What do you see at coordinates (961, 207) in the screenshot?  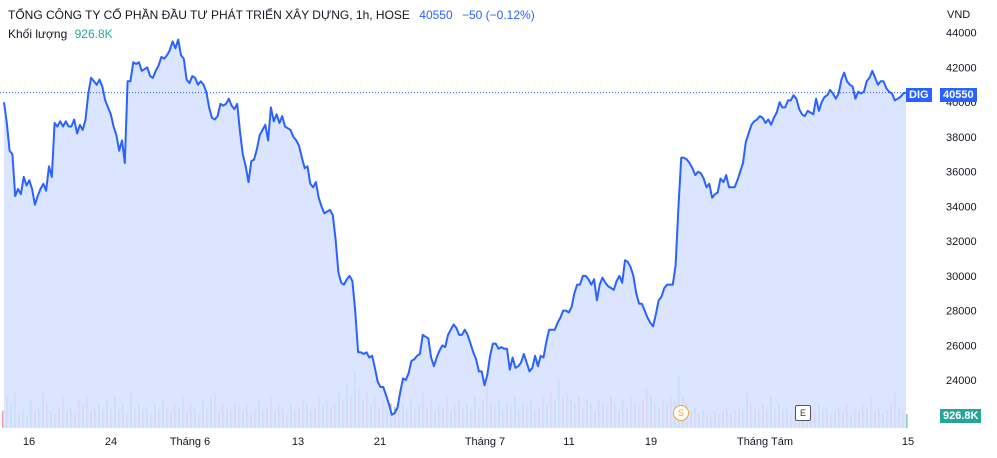 I see `y-tick-label: 34000` at bounding box center [961, 207].